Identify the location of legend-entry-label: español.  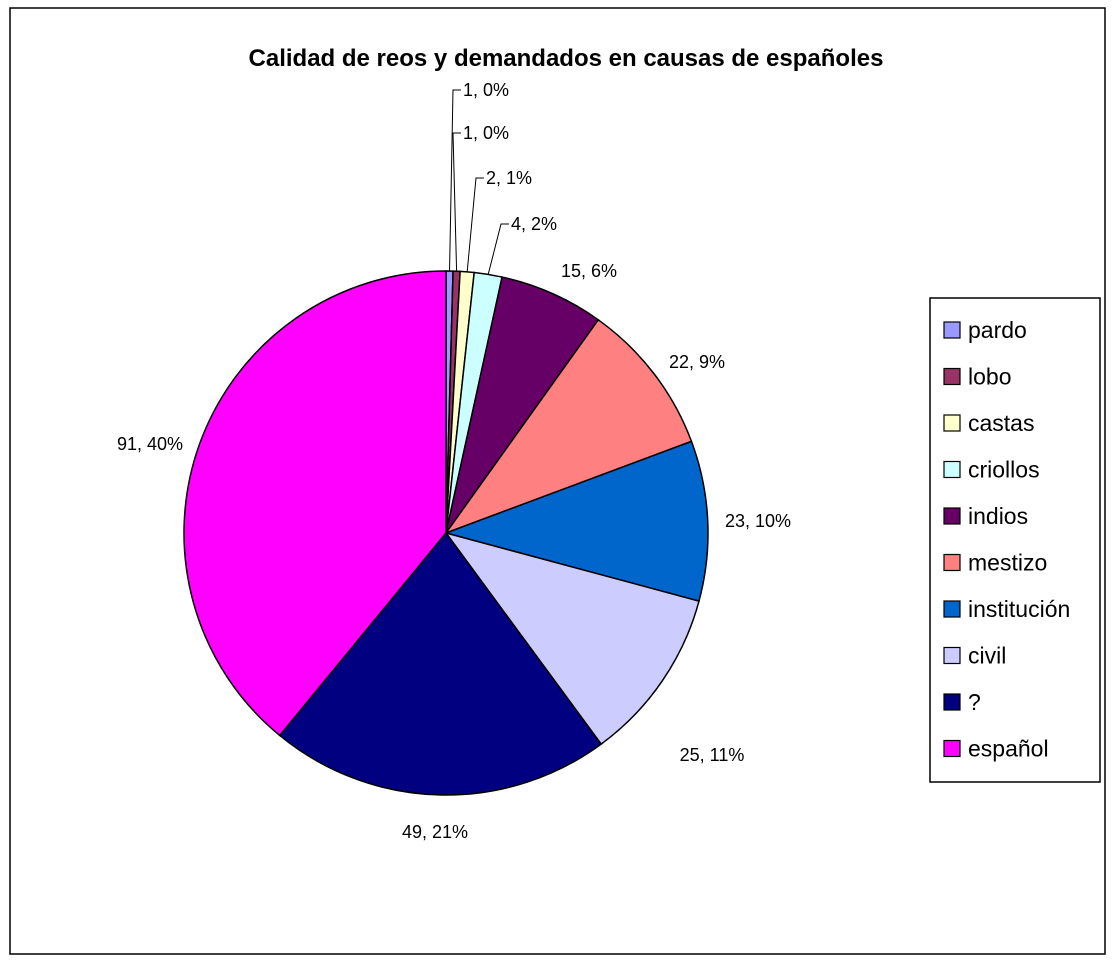
(1008, 749).